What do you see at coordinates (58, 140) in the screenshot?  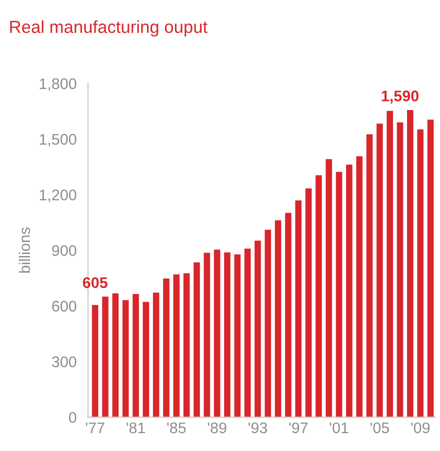 I see `y-tick-label: 1,500` at bounding box center [58, 140].